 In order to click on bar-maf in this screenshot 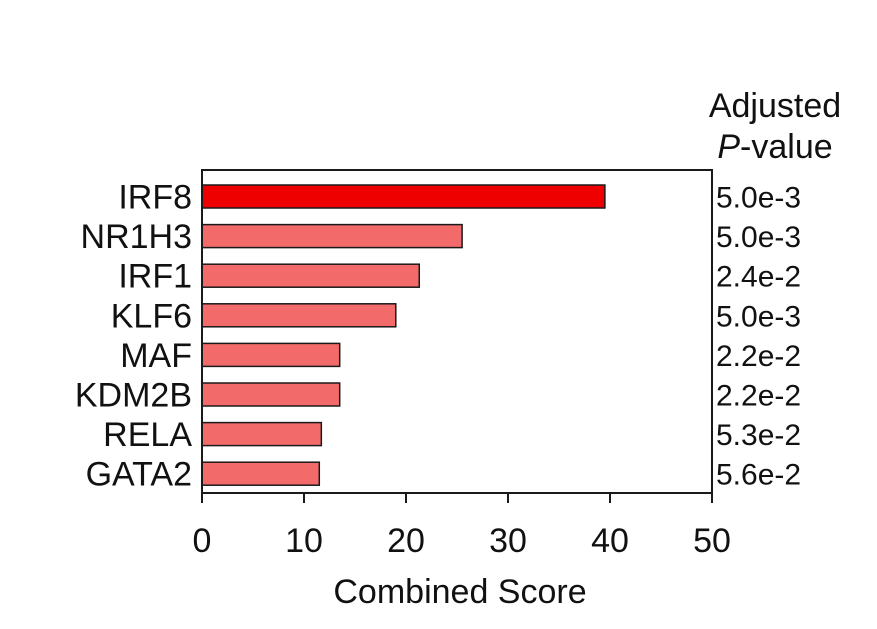, I will do `click(271, 355)`.